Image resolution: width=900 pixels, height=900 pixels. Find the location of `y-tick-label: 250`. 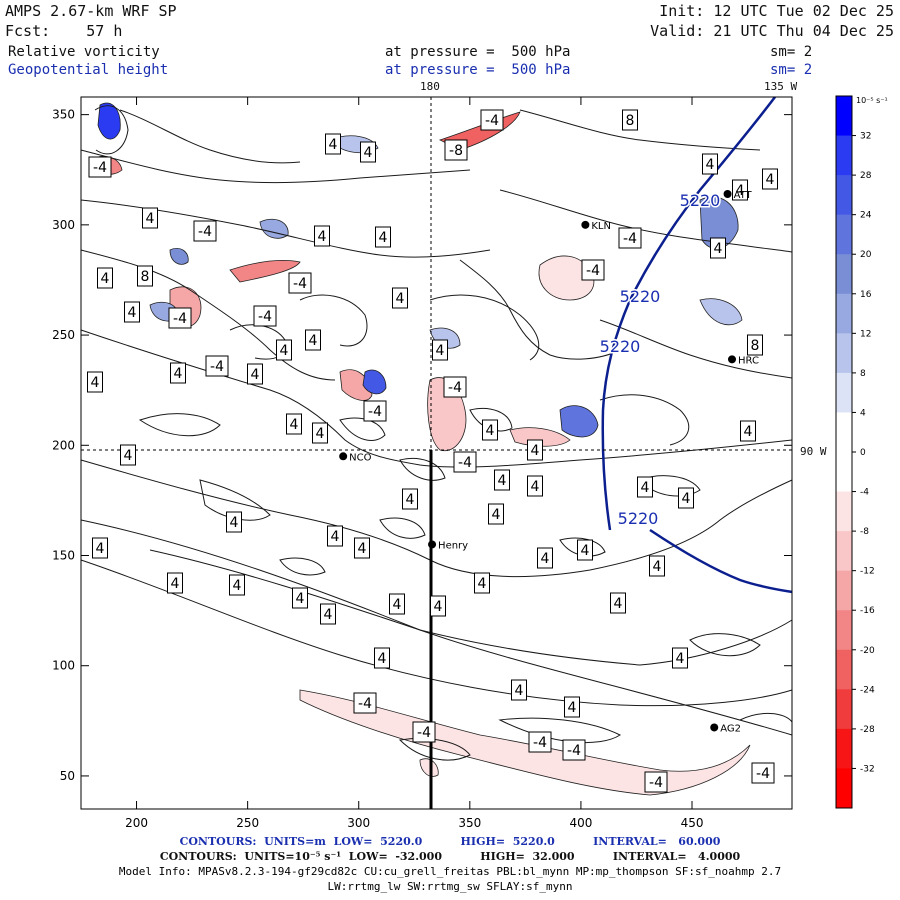

y-tick-label: 250 is located at coordinates (63, 335).